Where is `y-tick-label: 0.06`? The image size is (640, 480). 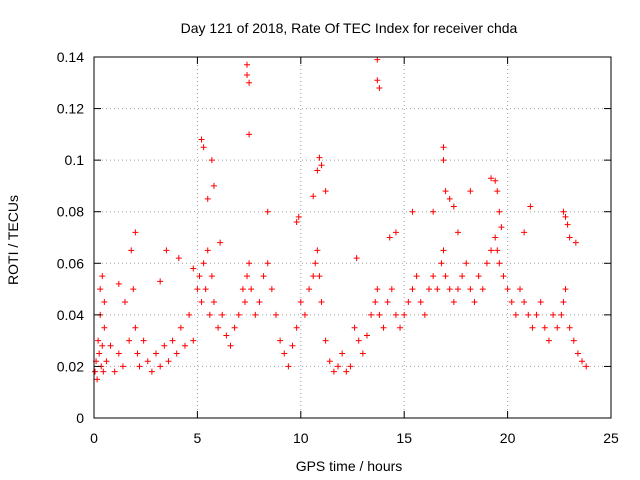
y-tick-label: 0.06 is located at coordinates (70, 263).